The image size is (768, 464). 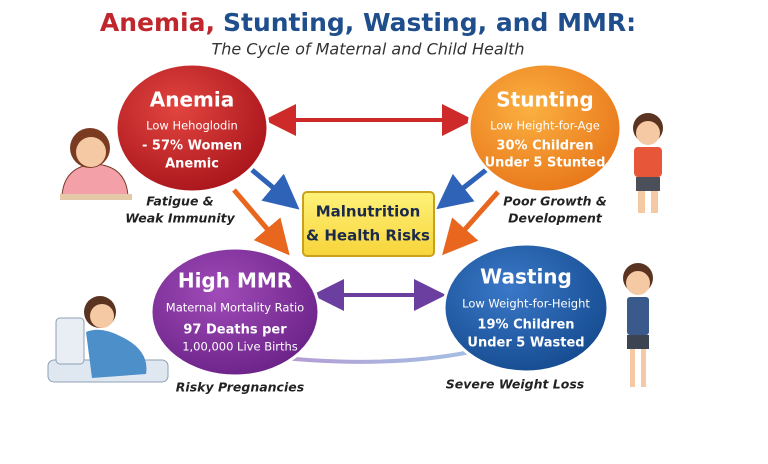 What do you see at coordinates (192, 146) in the screenshot?
I see `node-line: - 57% Women` at bounding box center [192, 146].